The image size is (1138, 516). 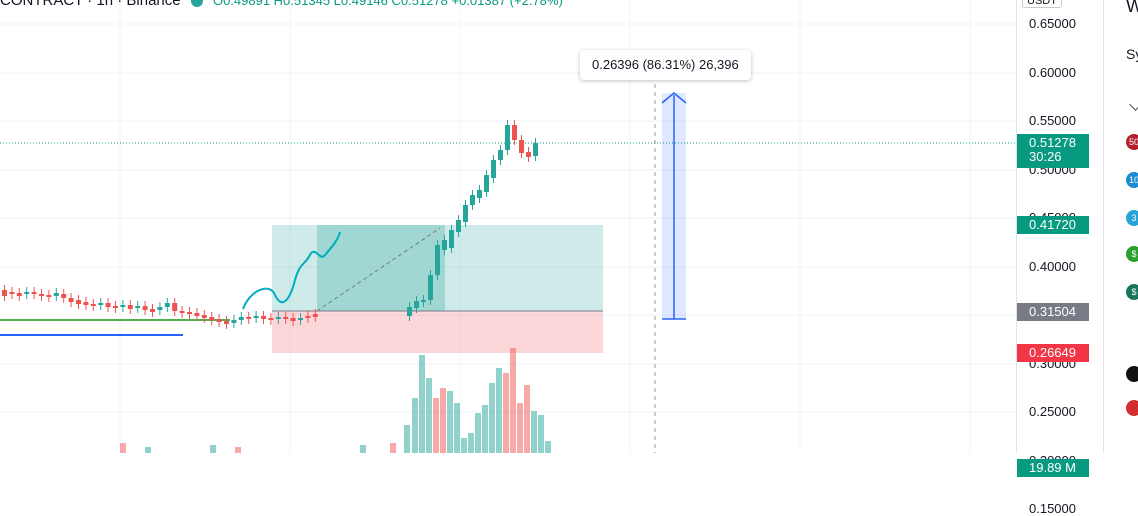 I want to click on bar-countdown: 30:26, so click(x=1045, y=156).